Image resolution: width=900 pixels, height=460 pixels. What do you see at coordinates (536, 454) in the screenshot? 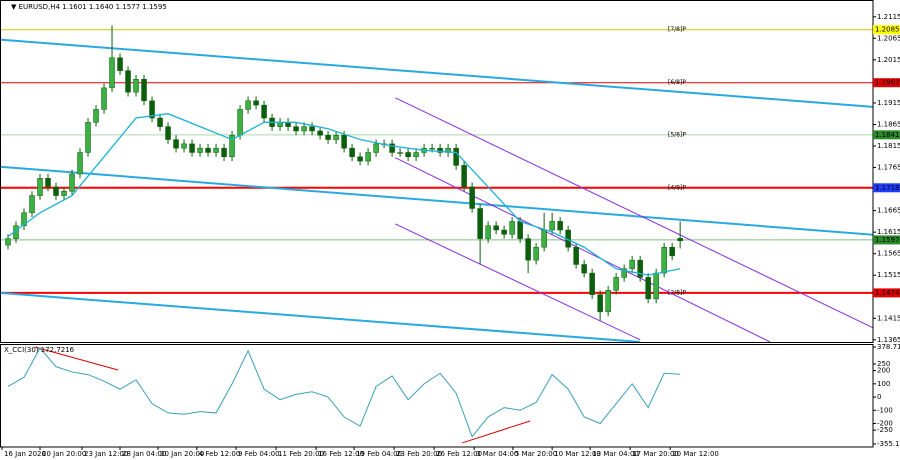
I see `x-tick-label: 5 Mar 20:00` at bounding box center [536, 454].